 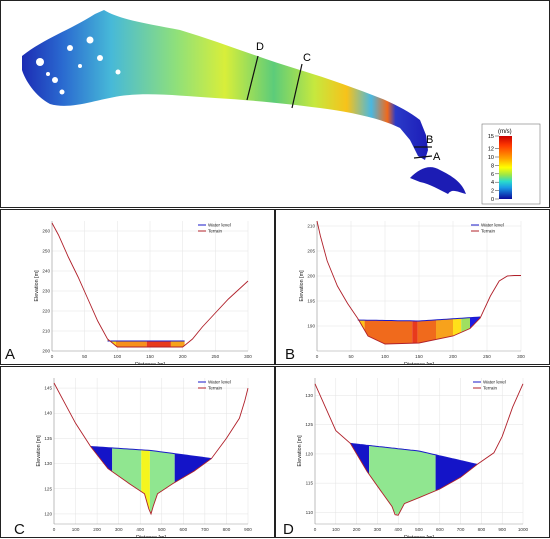 I want to click on y-tick-label: 135, so click(x=48, y=438).